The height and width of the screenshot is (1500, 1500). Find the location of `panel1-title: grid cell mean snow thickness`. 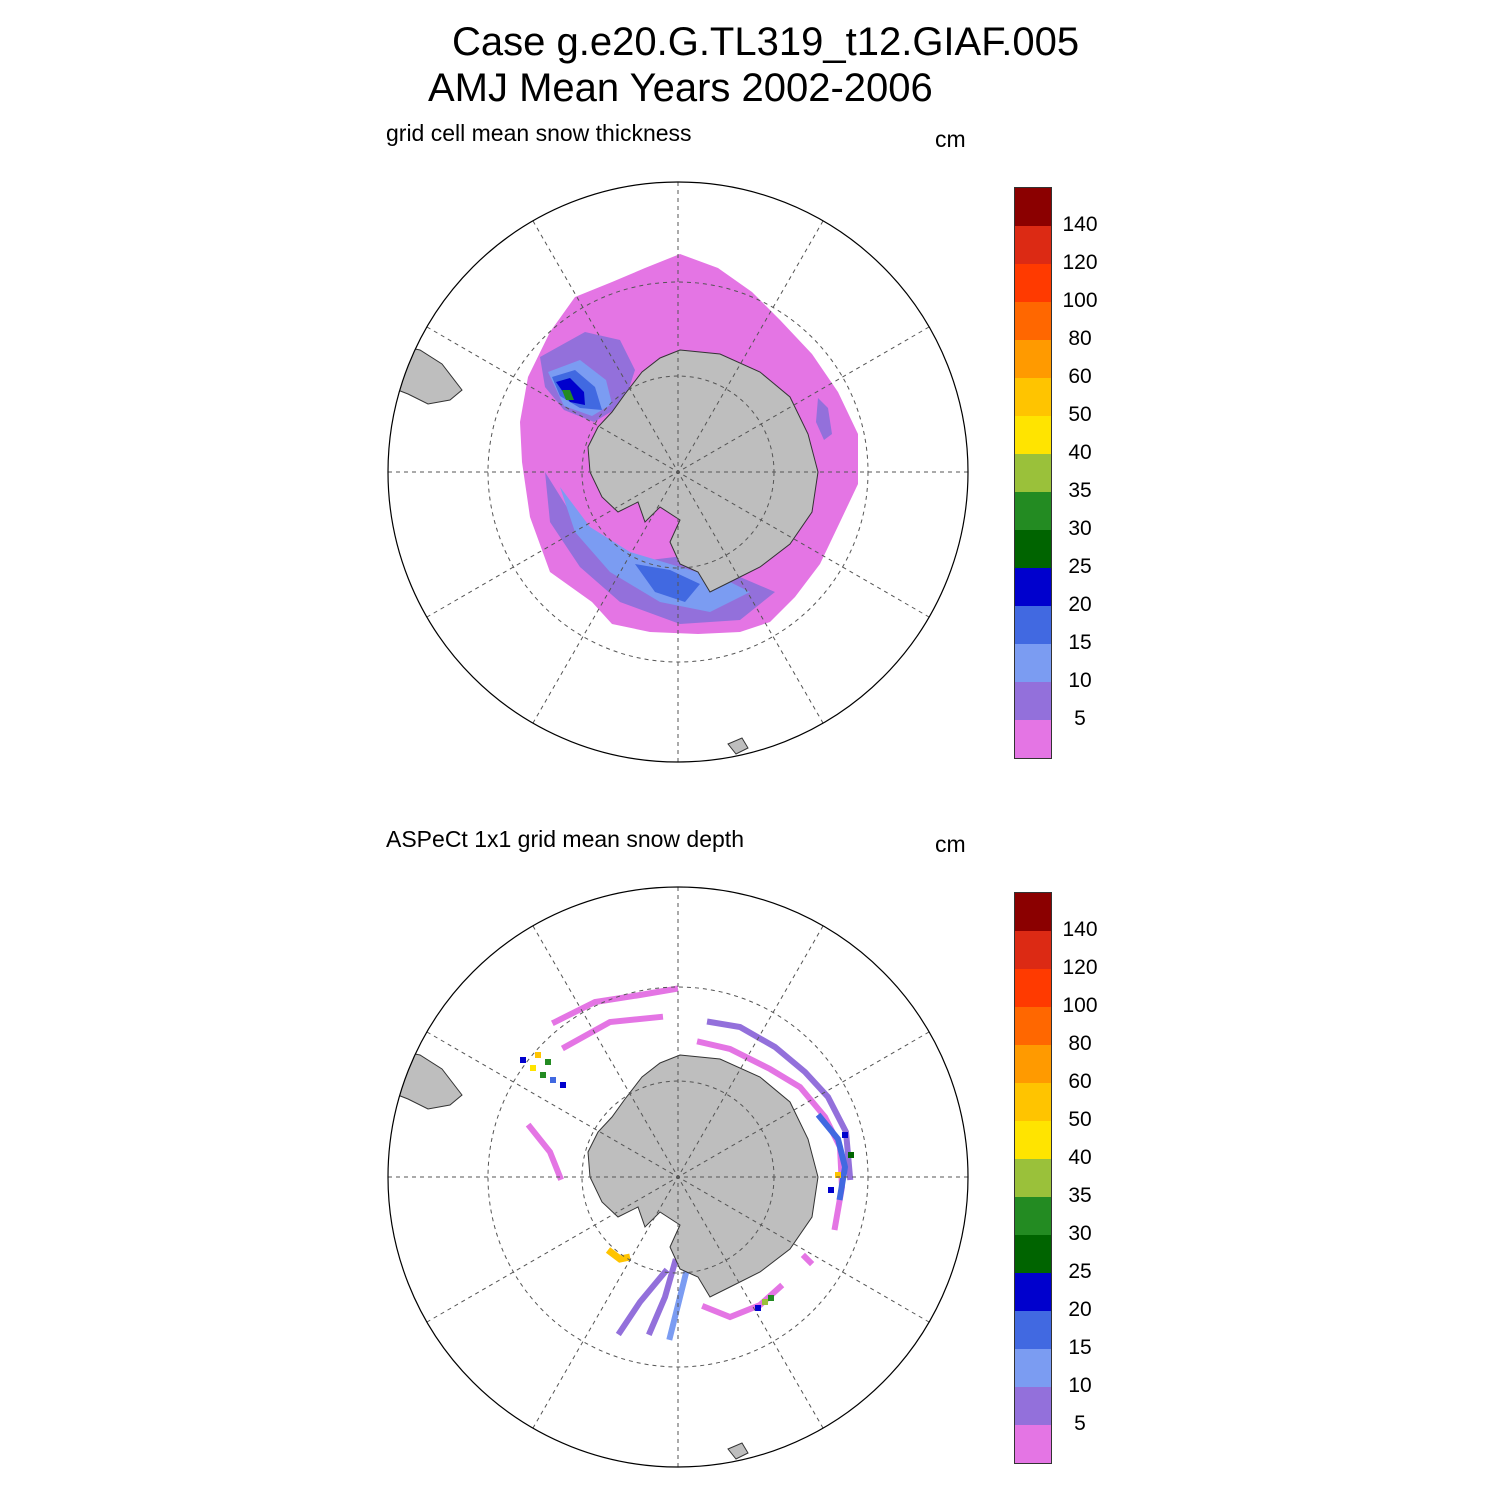

panel1-title: grid cell mean snow thickness is located at coordinates (539, 133).